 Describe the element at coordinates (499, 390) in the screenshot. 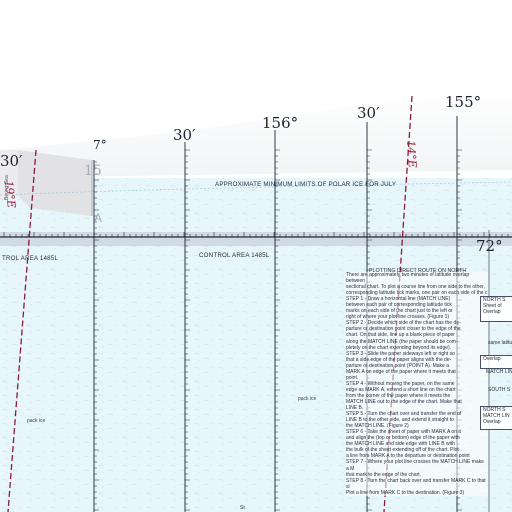

I see `figure-south-side: SOUTH S` at that location.